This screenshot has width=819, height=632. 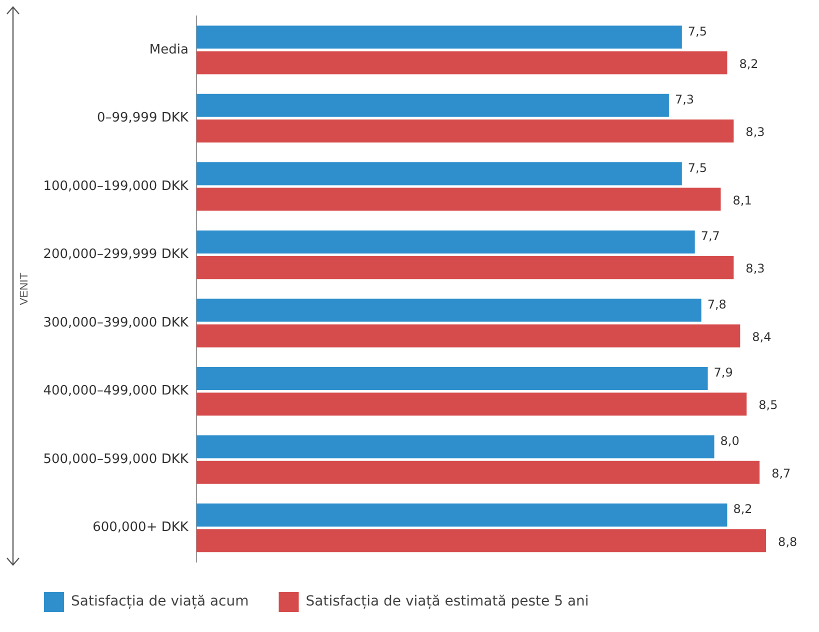 What do you see at coordinates (140, 528) in the screenshot?
I see `y-tick-label: 600,000+ DKK` at bounding box center [140, 528].